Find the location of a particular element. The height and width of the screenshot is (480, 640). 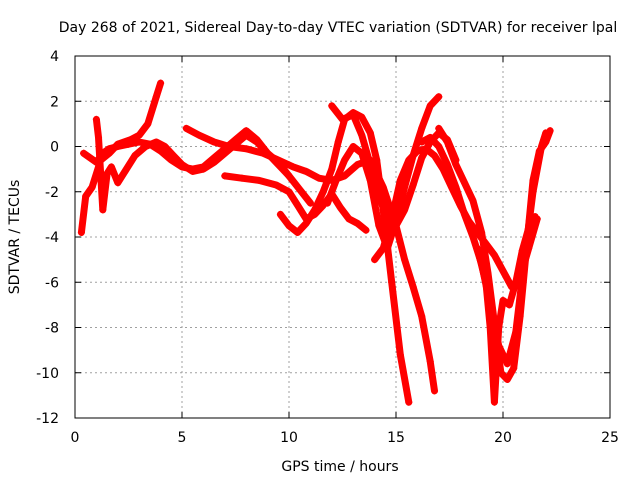

series-arc-l is located at coordinates (506, 309).